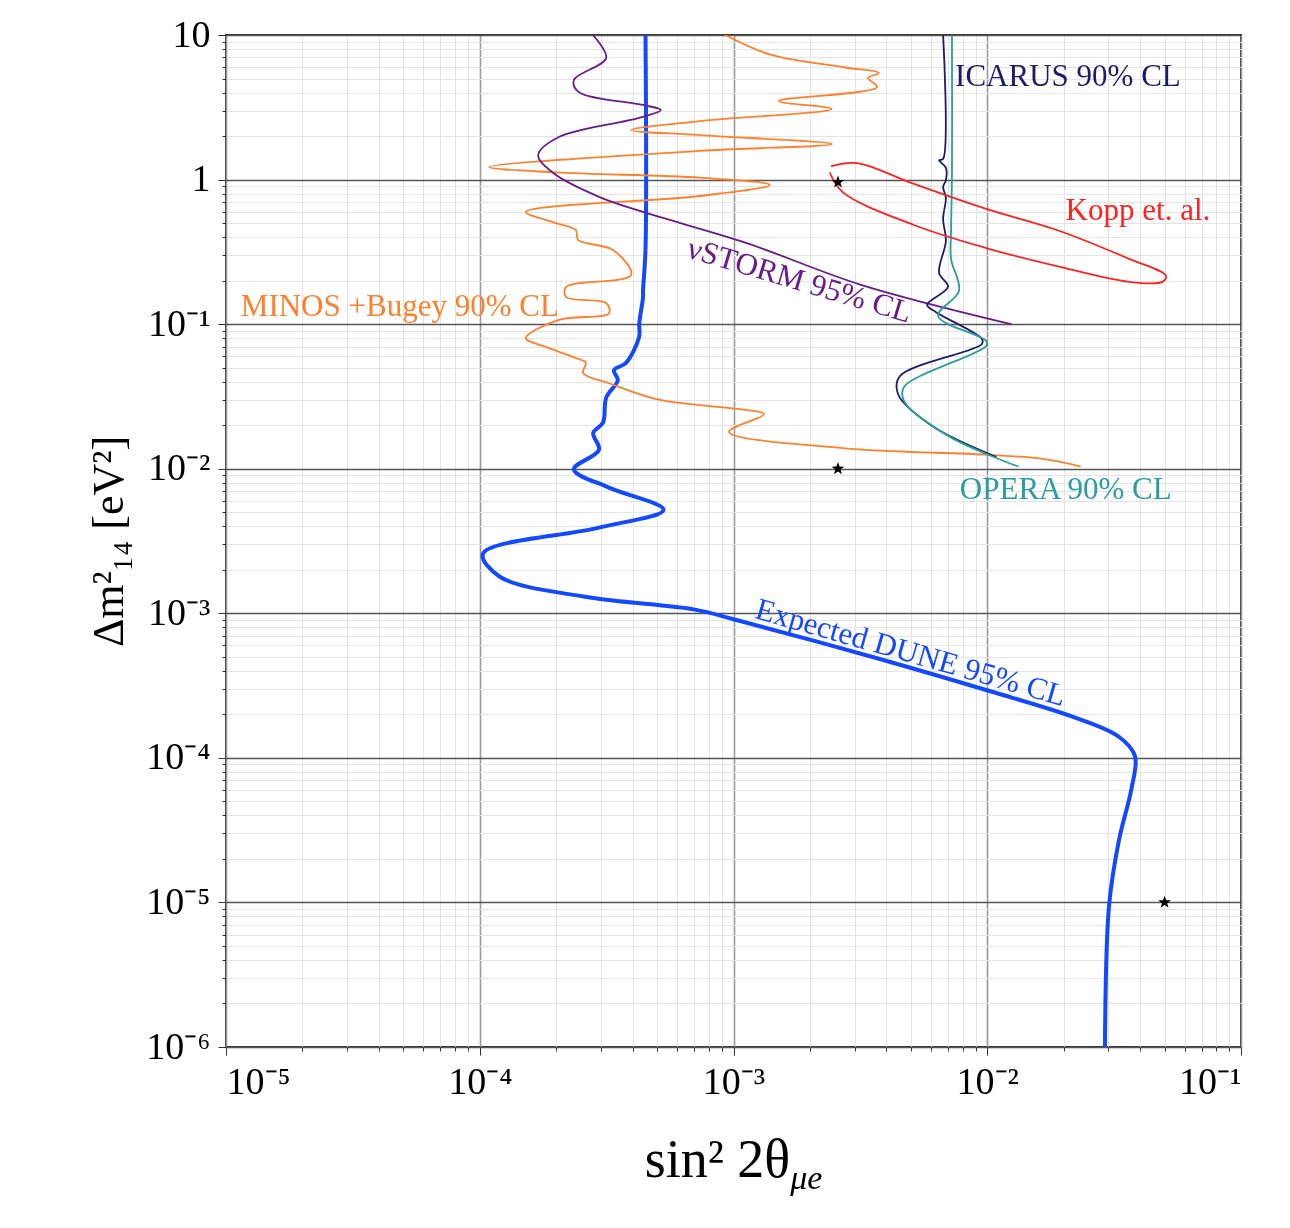  I want to click on series-label: MINOS +Bugey 90% CL, so click(399, 305).